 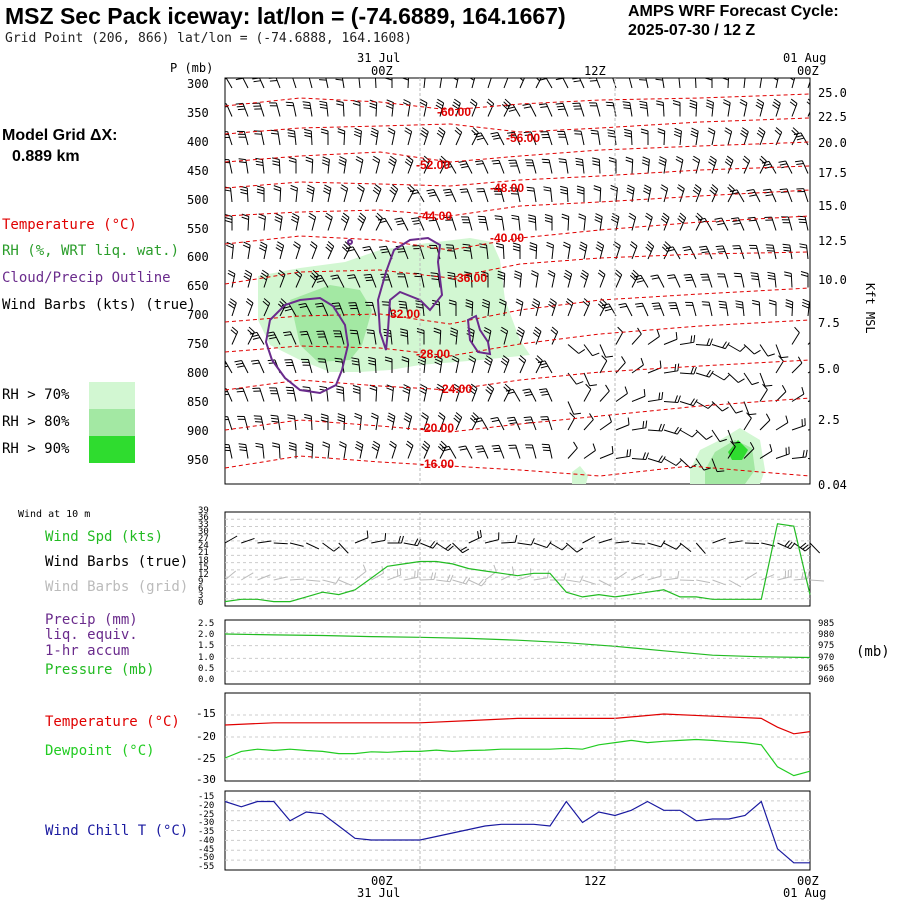 What do you see at coordinates (206, 668) in the screenshot?
I see `precip-tick-label: 0.5` at bounding box center [206, 668].